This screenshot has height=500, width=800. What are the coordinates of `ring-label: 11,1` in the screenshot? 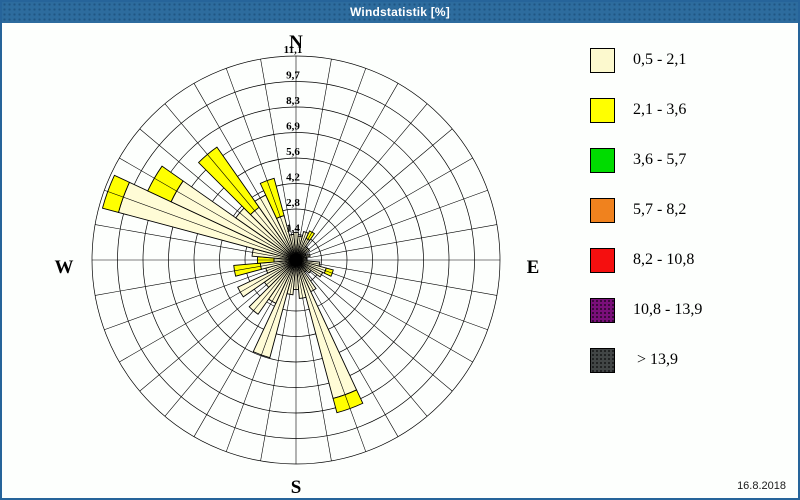 It's located at (293, 50).